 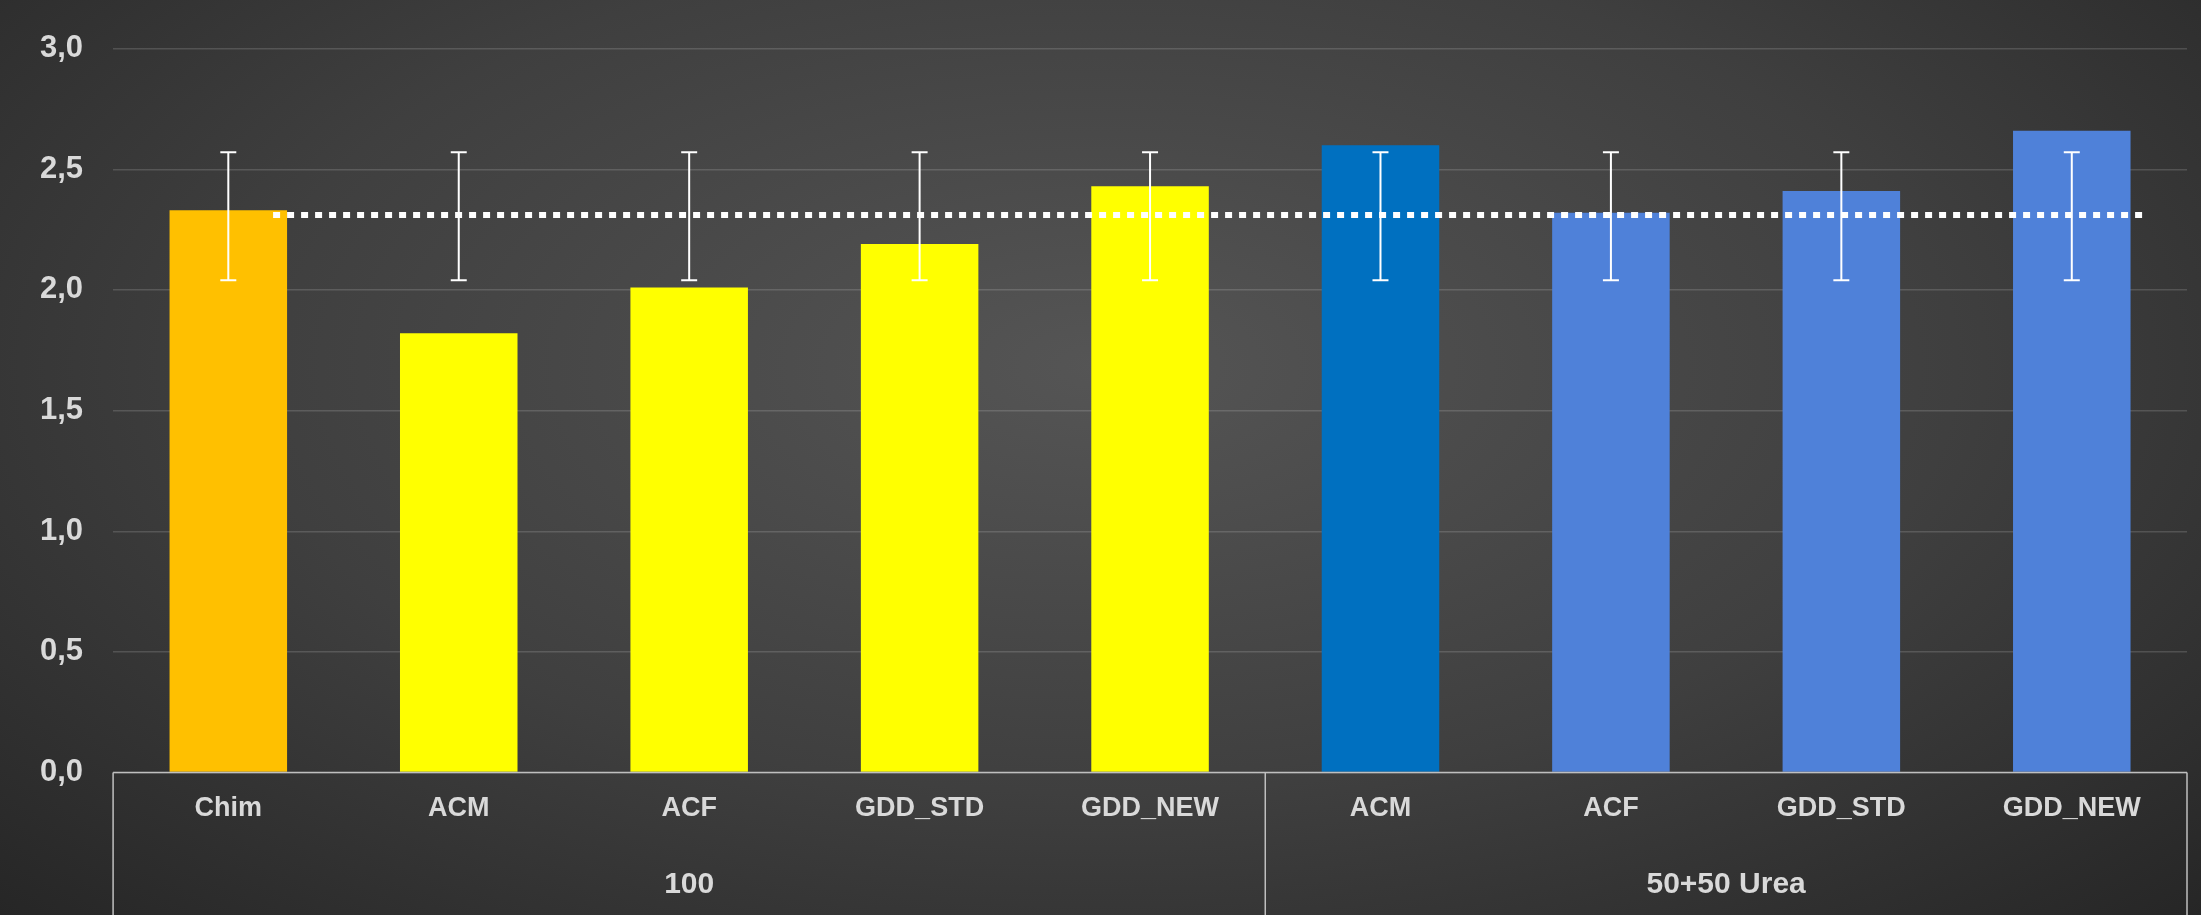 I want to click on y-tick-label: 2,5, so click(x=61, y=167).